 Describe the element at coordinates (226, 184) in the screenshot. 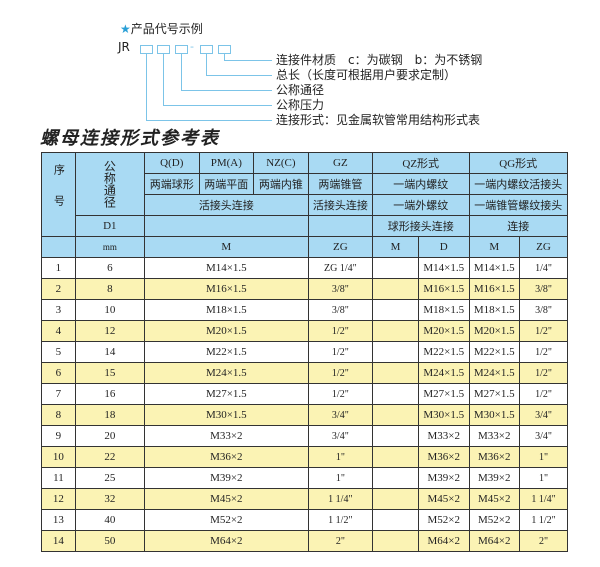

I see `header-pm2: 两端平面` at that location.